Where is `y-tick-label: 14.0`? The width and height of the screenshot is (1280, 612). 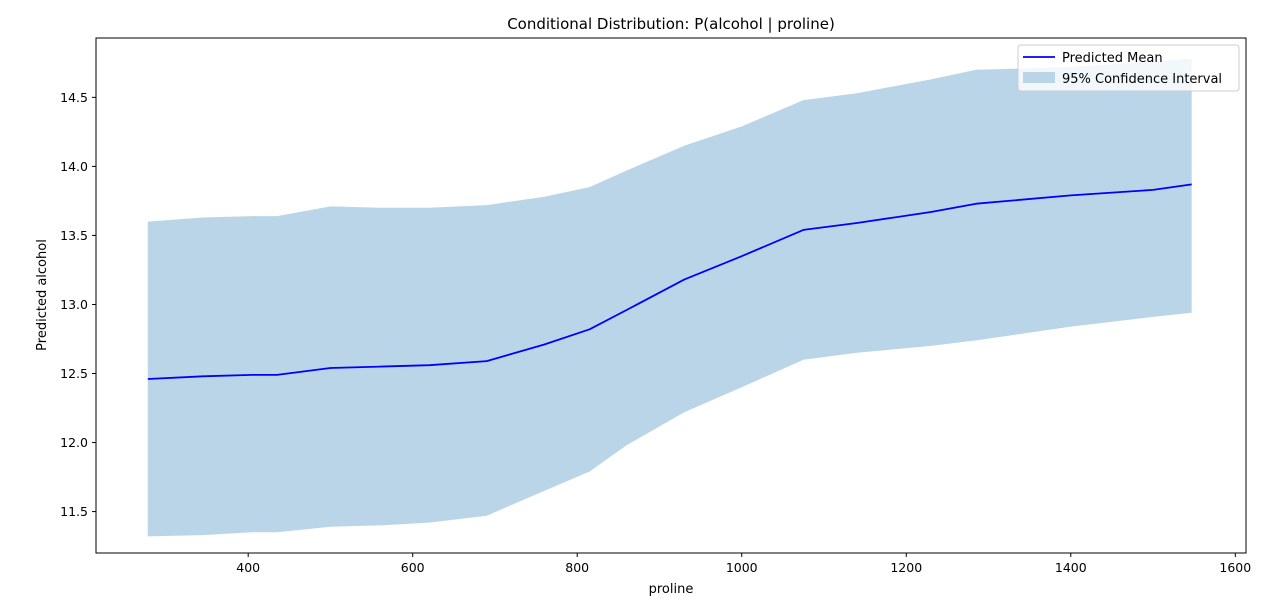 y-tick-label: 14.0 is located at coordinates (74, 166).